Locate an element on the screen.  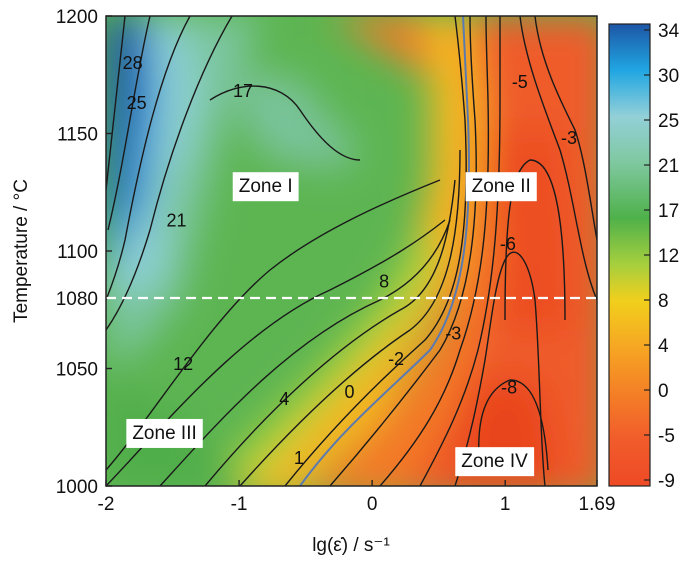
zone-label-text: Zone III is located at coordinates (164, 433).